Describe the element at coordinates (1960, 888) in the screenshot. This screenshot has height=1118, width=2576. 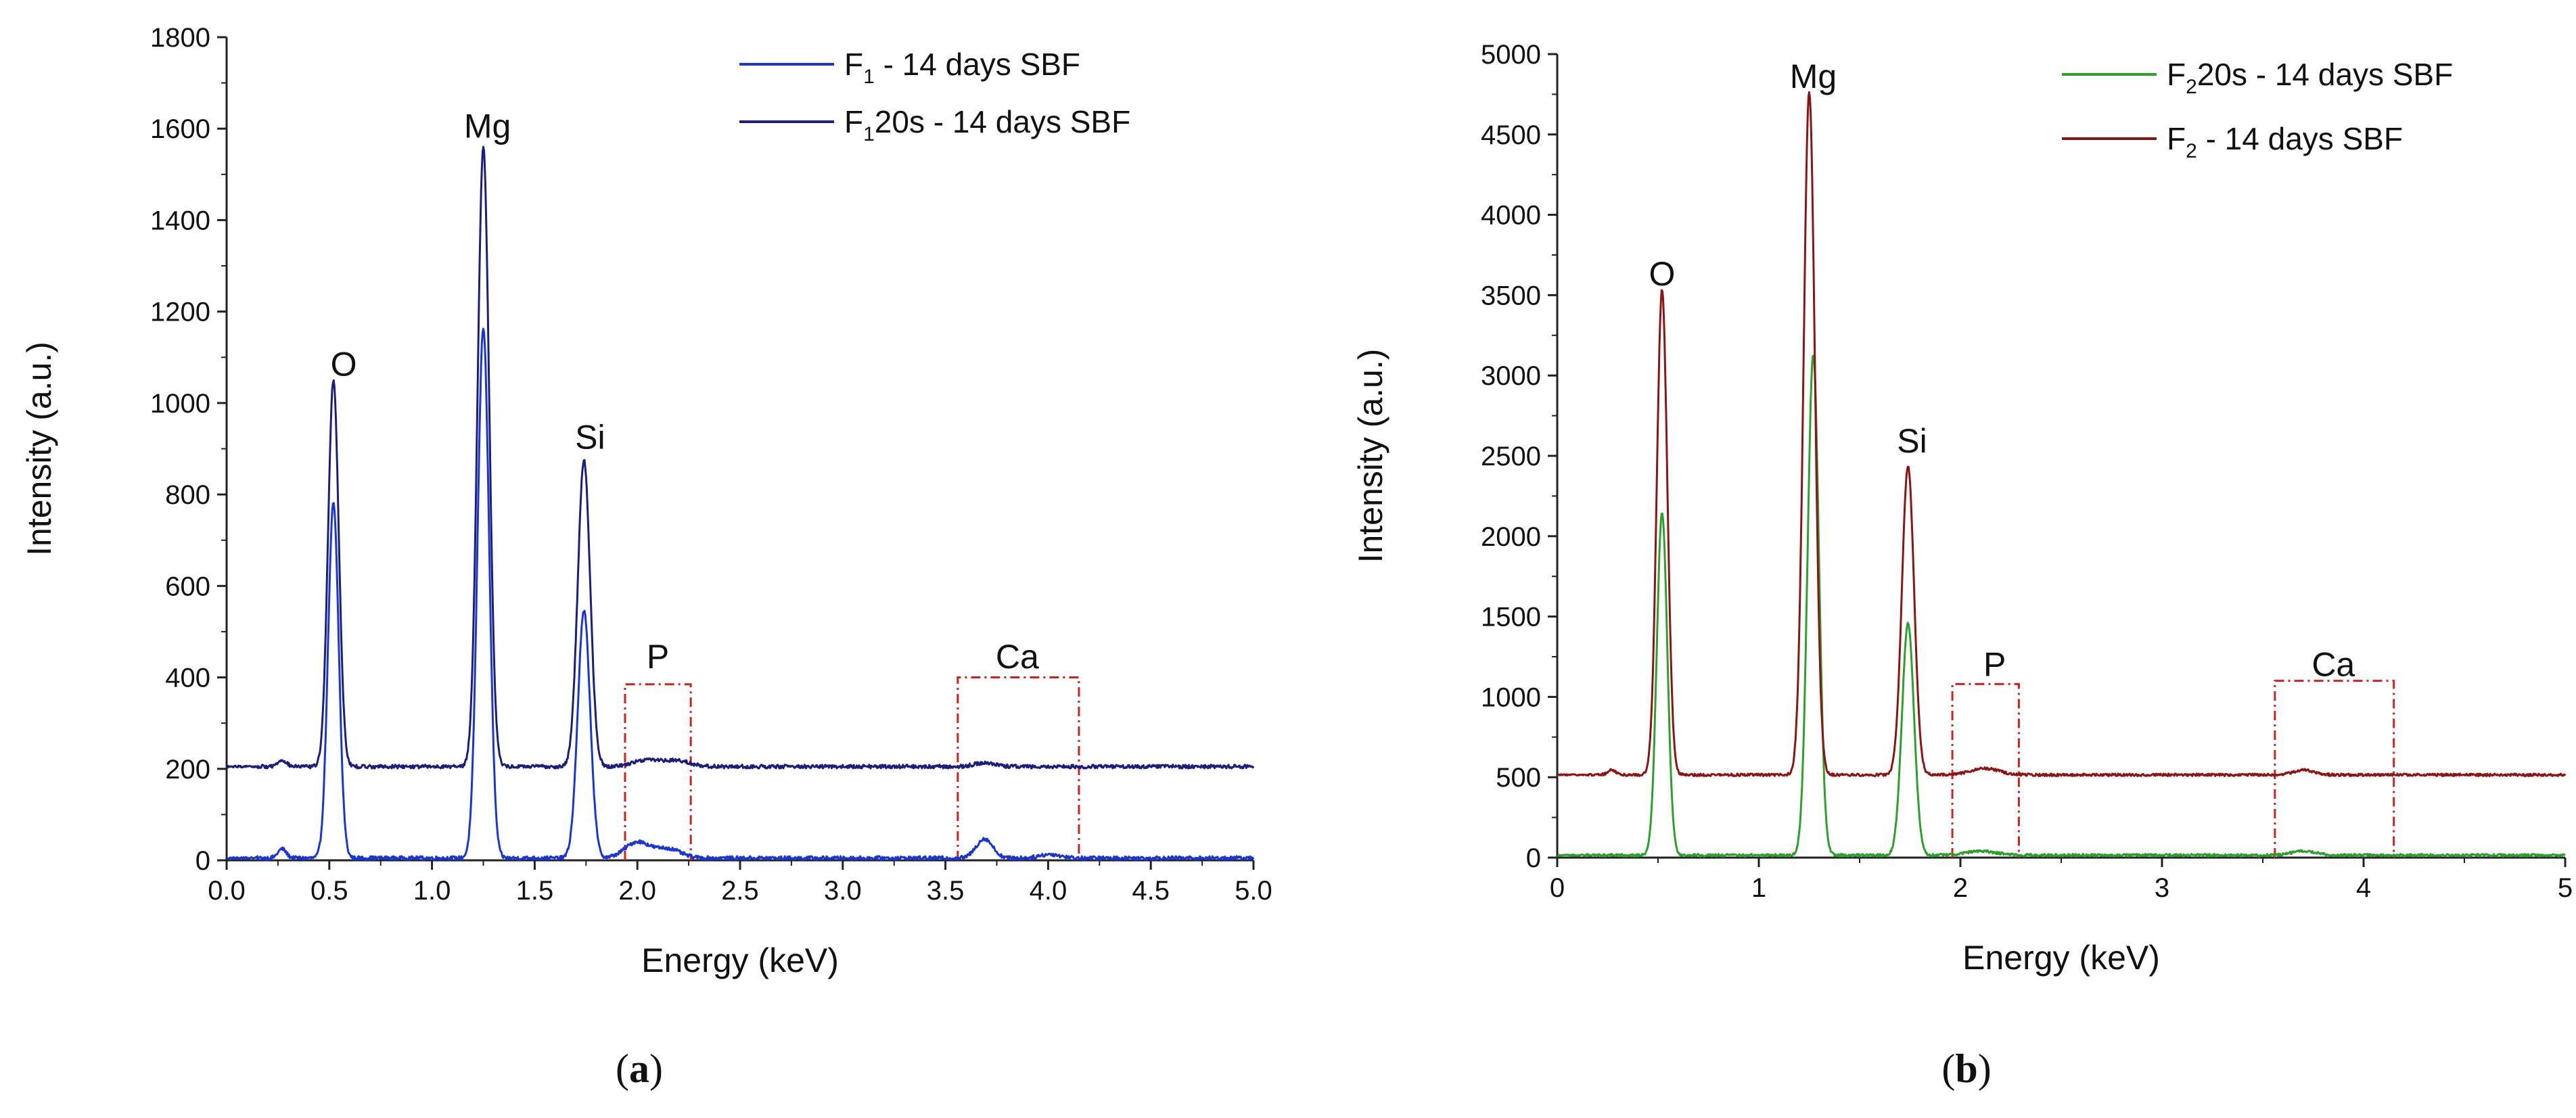
I see `x-tick-label: 2` at that location.